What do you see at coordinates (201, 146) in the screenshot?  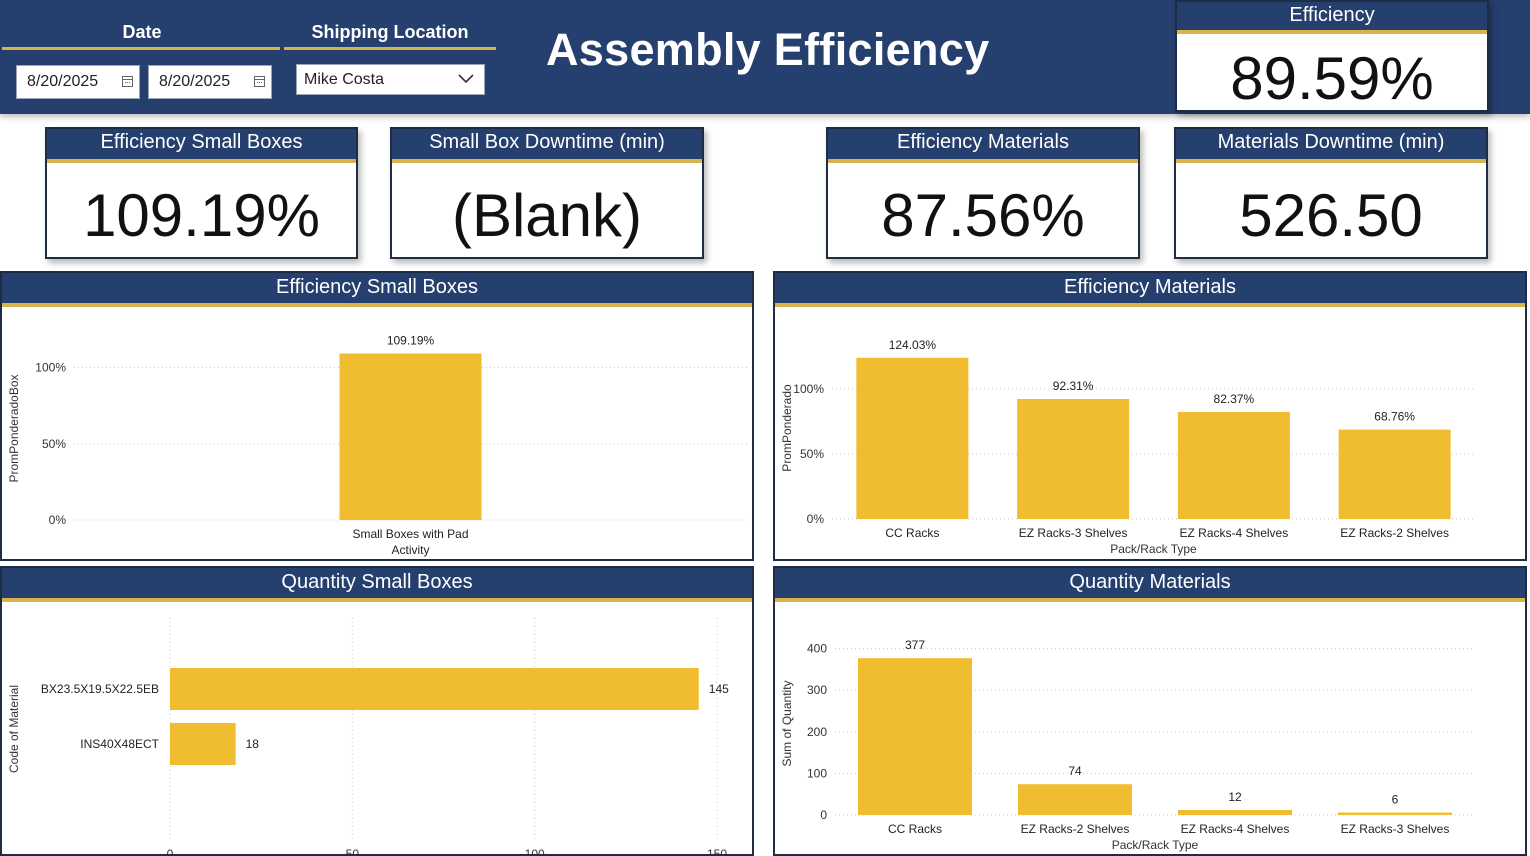 I see `kpi-eff-small-boxes-label: Efficiency Small Boxes` at bounding box center [201, 146].